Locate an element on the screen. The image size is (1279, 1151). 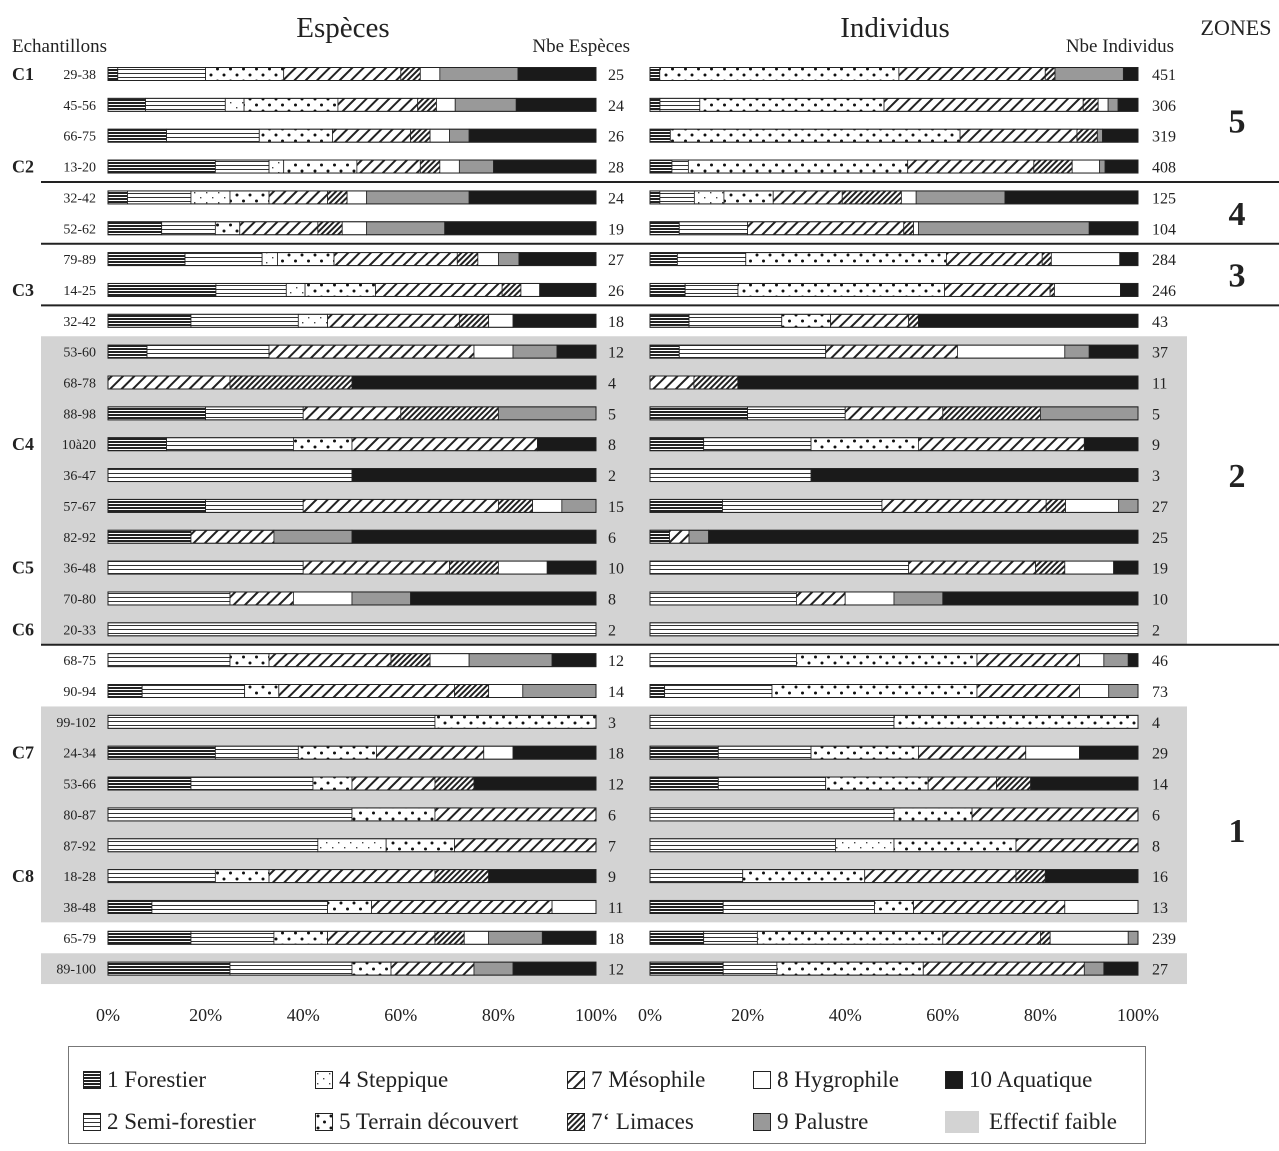
sample-label: 68-78 is located at coordinates (79, 384).